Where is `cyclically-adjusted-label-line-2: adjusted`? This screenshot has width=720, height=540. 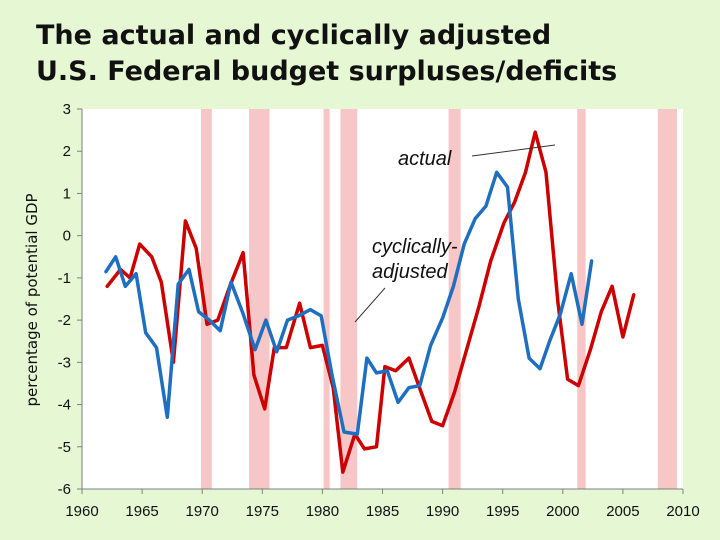
cyclically-adjusted-label-line-2: adjusted is located at coordinates (410, 272).